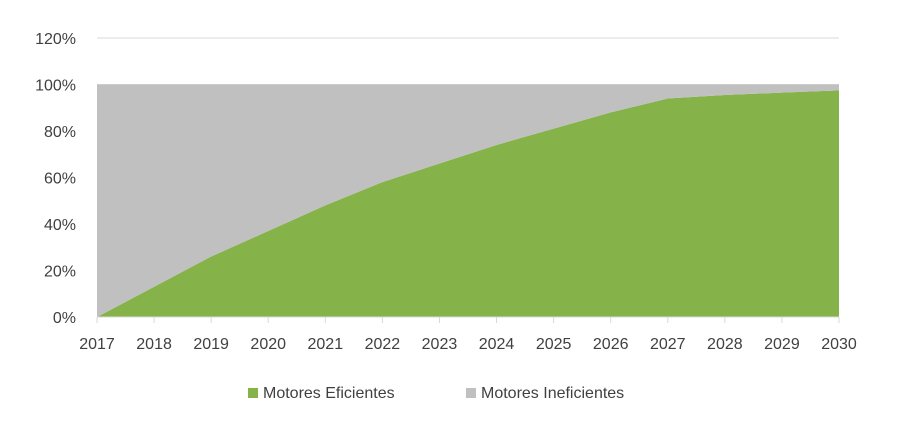  What do you see at coordinates (782, 344) in the screenshot?
I see `x-tick-label: 2029` at bounding box center [782, 344].